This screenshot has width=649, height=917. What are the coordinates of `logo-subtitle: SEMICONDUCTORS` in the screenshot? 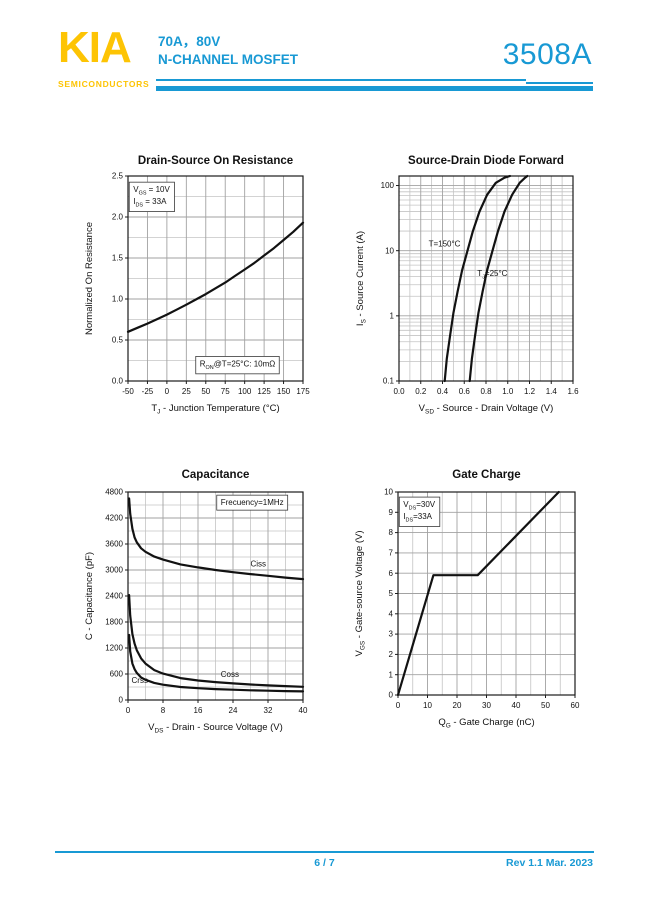 It's located at (104, 84).